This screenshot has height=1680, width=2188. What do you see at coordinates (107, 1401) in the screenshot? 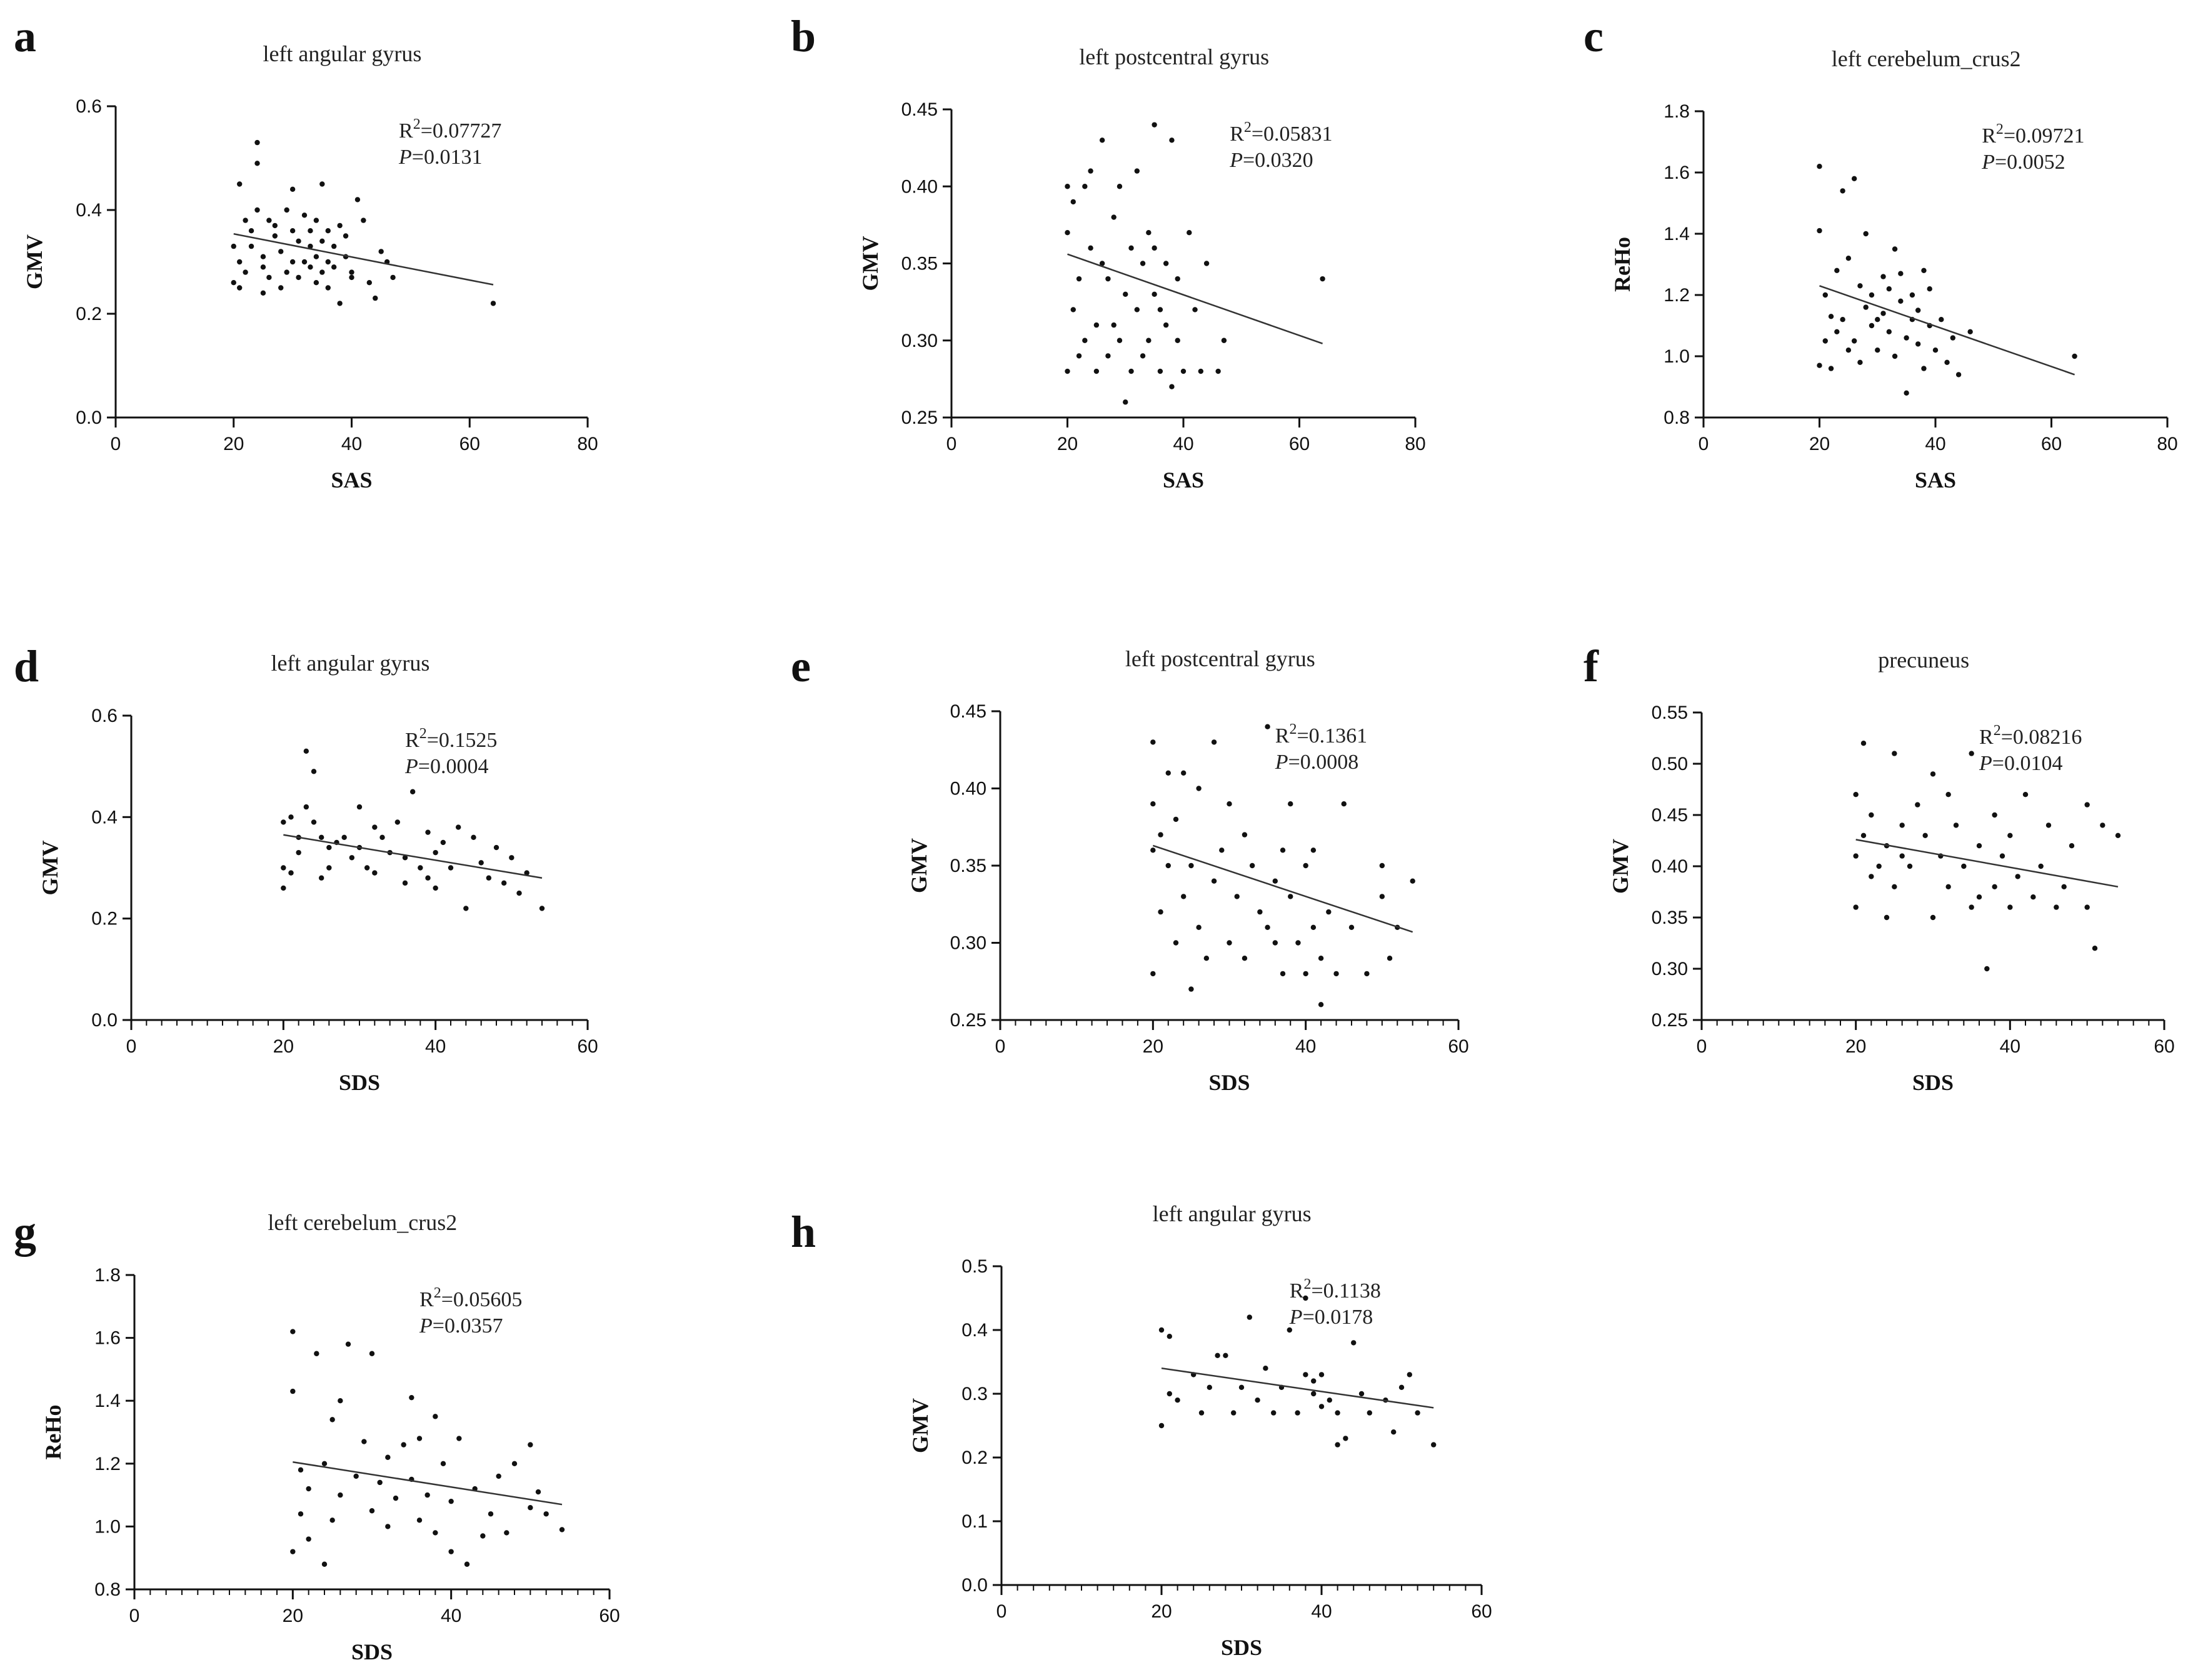
I see `y-tick-label: 1.4` at bounding box center [107, 1401].